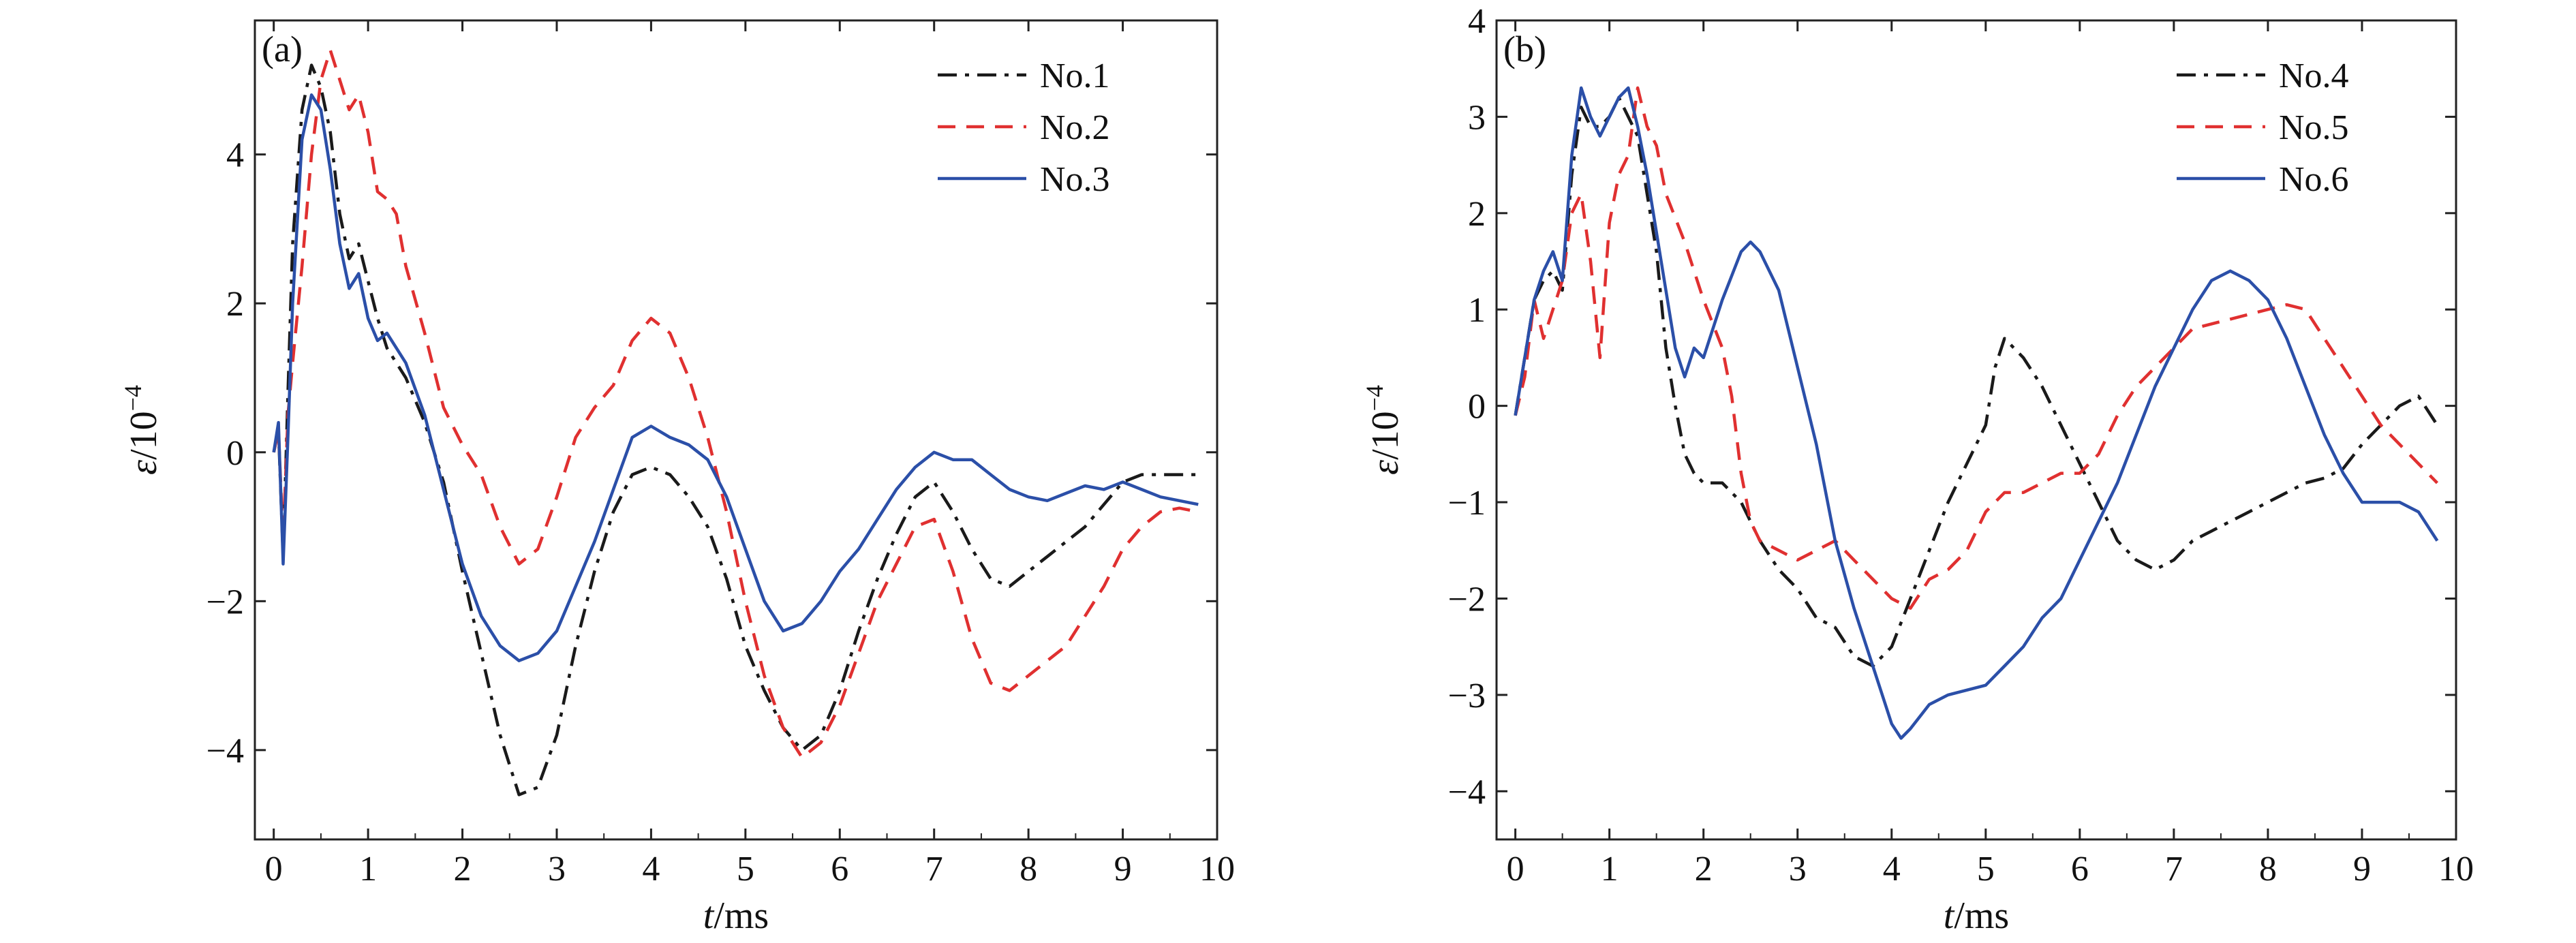  I want to click on y-tick-label: −1, so click(1467, 503).